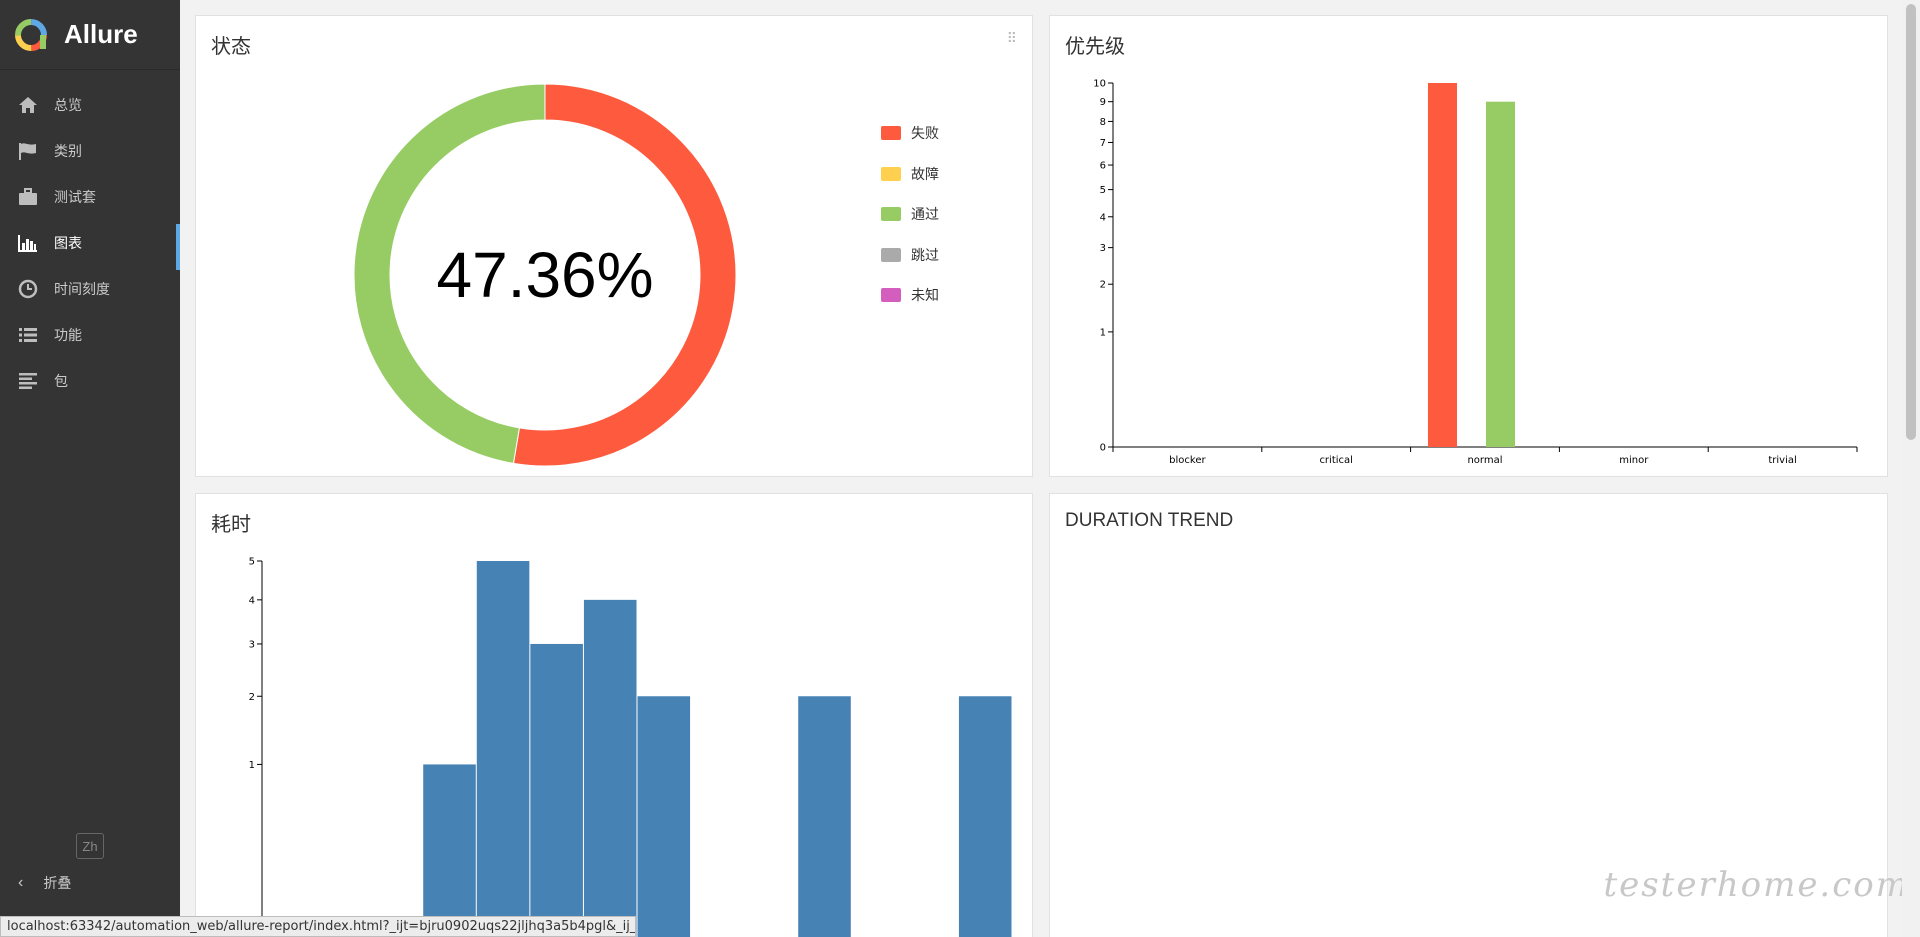  Describe the element at coordinates (68, 243) in the screenshot. I see `sidebar-item-label: 图表` at that location.